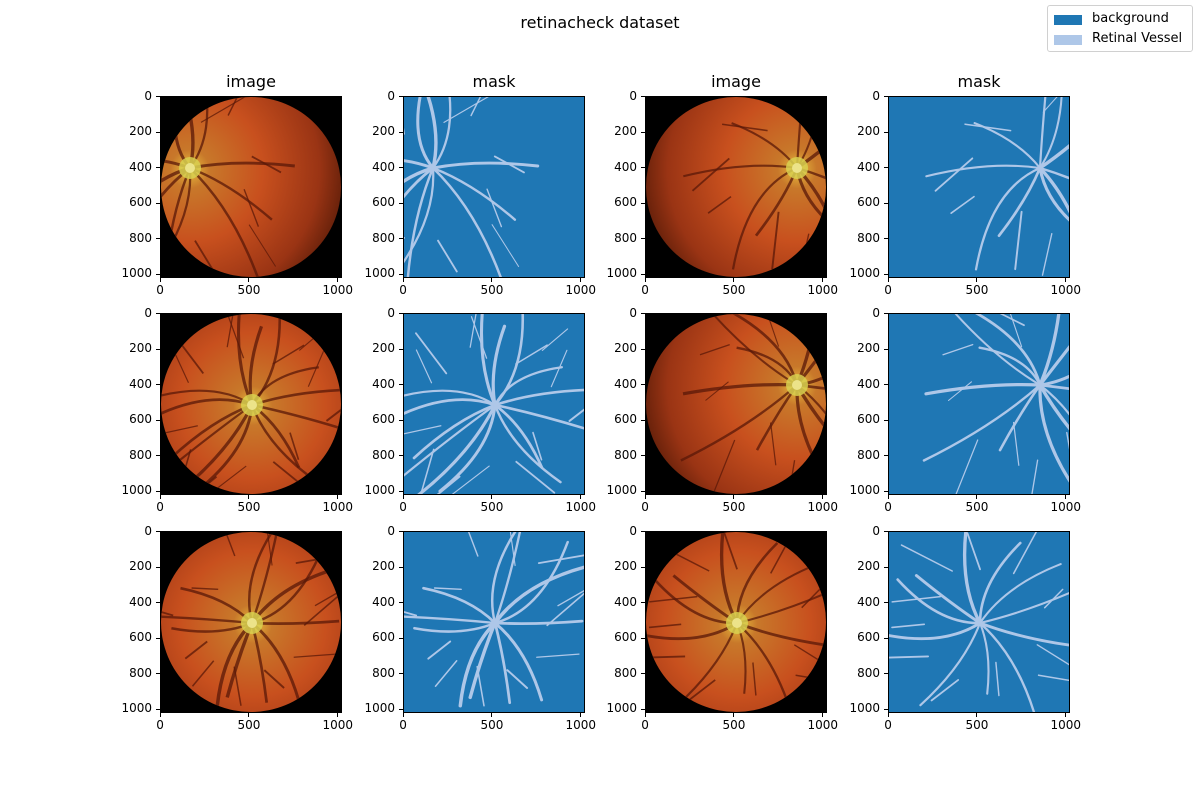 This screenshot has width=1200, height=800. What do you see at coordinates (1130, 18) in the screenshot?
I see `legend-label-background: background` at bounding box center [1130, 18].